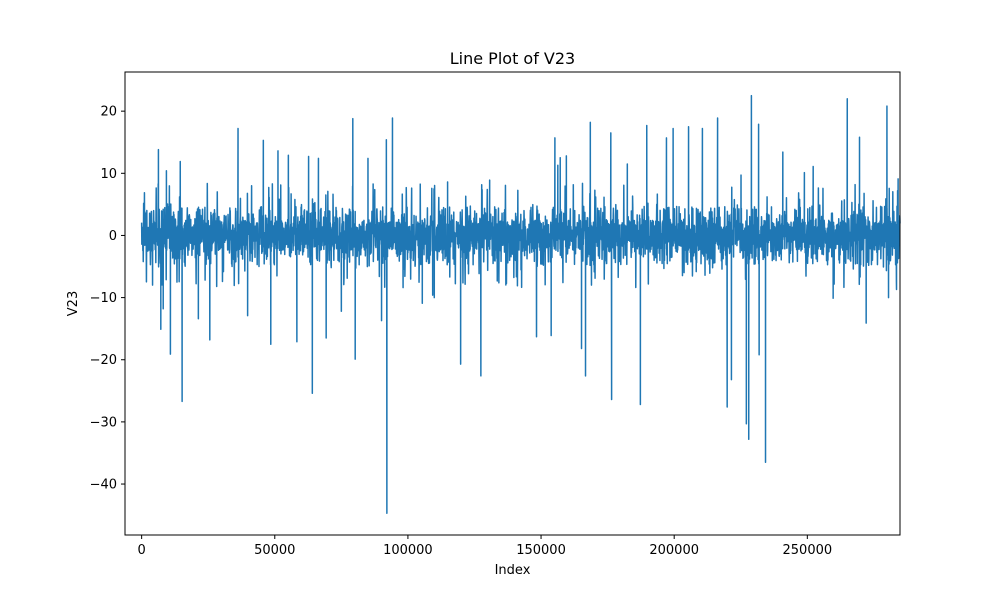 Image resolution: width=1000 pixels, height=604 pixels. I want to click on y-tick-label: 0, so click(113, 236).